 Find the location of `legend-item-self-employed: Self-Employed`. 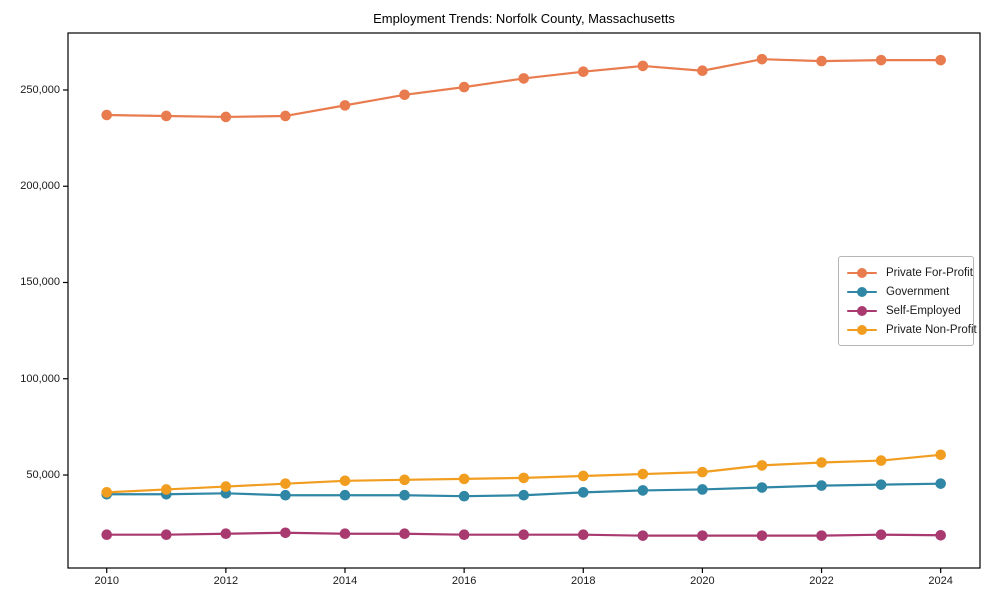

legend-item-self-employed: Self-Employed is located at coordinates (906, 310).